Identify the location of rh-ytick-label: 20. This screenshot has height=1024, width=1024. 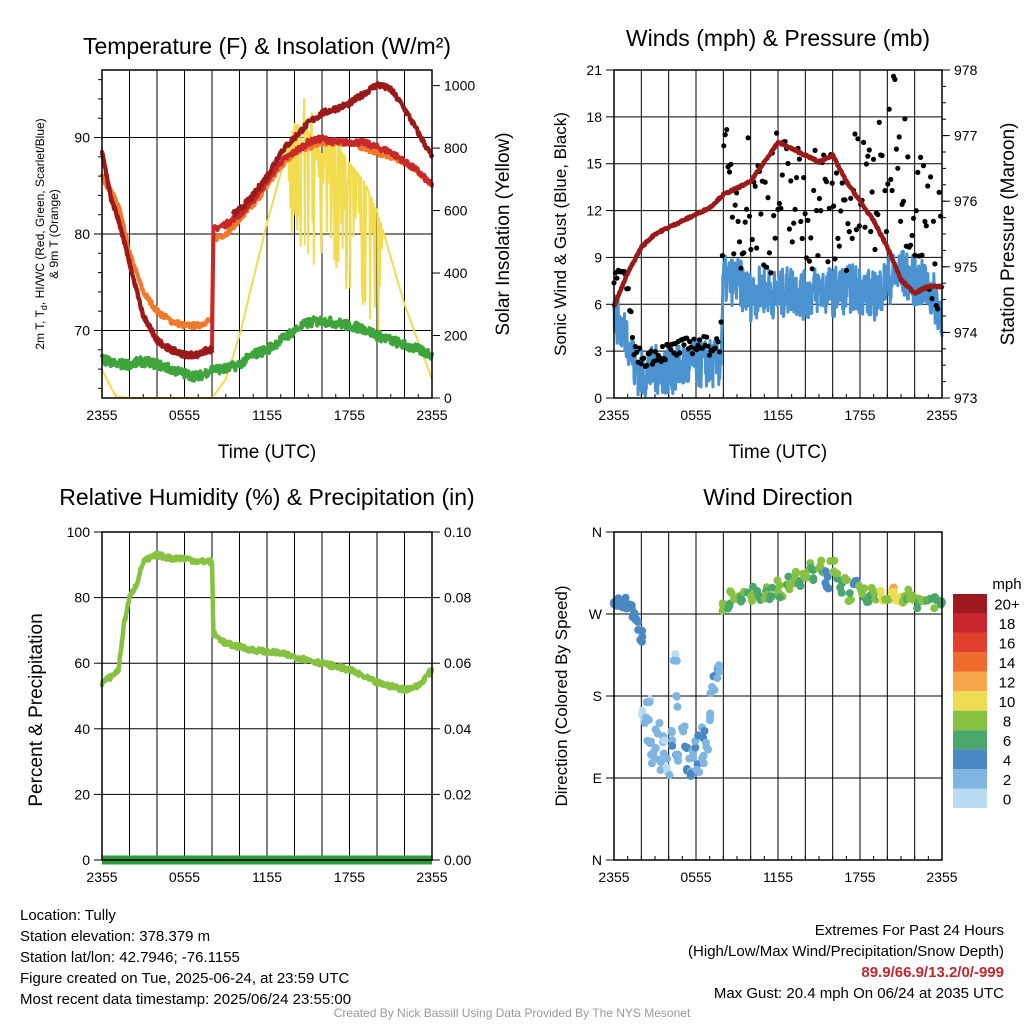
(82, 794).